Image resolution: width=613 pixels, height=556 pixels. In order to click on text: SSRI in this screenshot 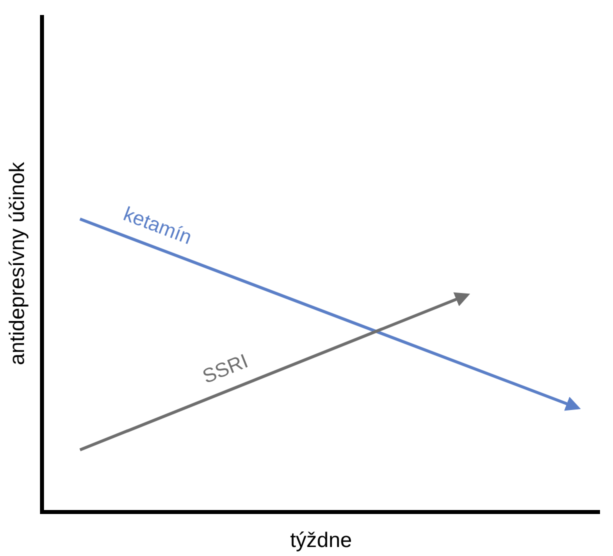, I will do `click(226, 369)`.